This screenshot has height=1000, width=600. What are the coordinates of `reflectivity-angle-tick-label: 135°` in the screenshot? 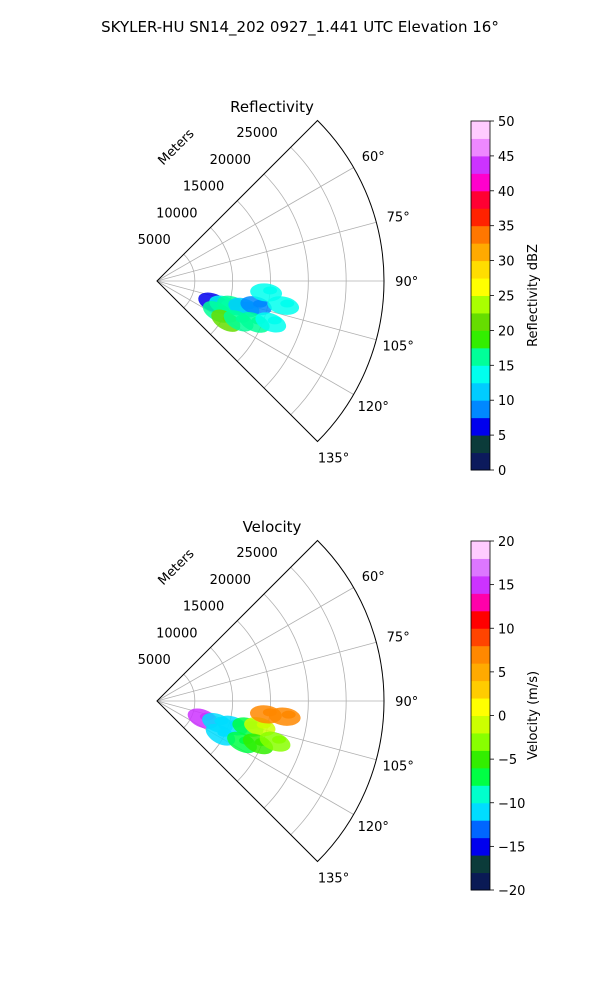 It's located at (333, 459).